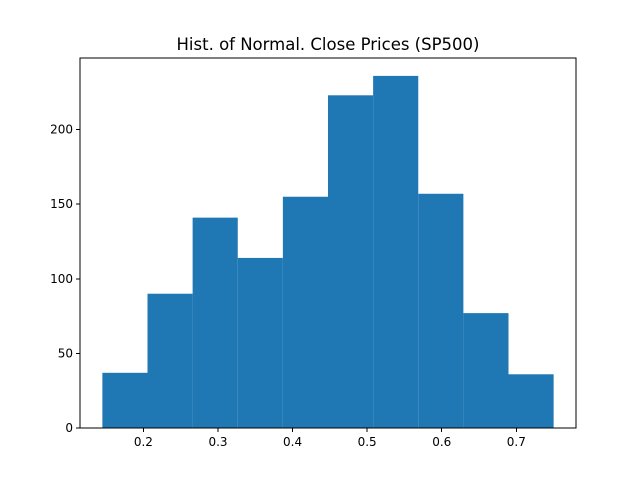 This screenshot has height=480, width=640. Describe the element at coordinates (61, 204) in the screenshot. I see `y-tick-label: 150` at that location.